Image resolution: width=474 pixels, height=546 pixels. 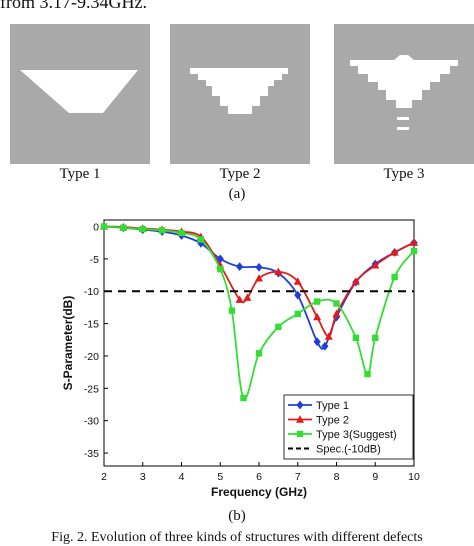 I want to click on chart-legend: Type 1 Type 2 Type 3(Suggest) Spec.(-10dB), so click(x=348, y=427).